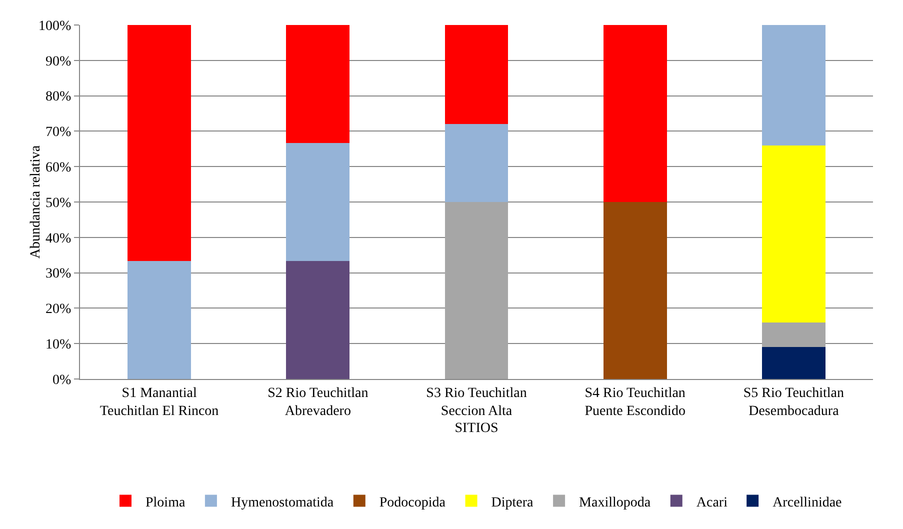 The height and width of the screenshot is (529, 903). Describe the element at coordinates (59, 132) in the screenshot. I see `y-tick-label: 70%` at that location.